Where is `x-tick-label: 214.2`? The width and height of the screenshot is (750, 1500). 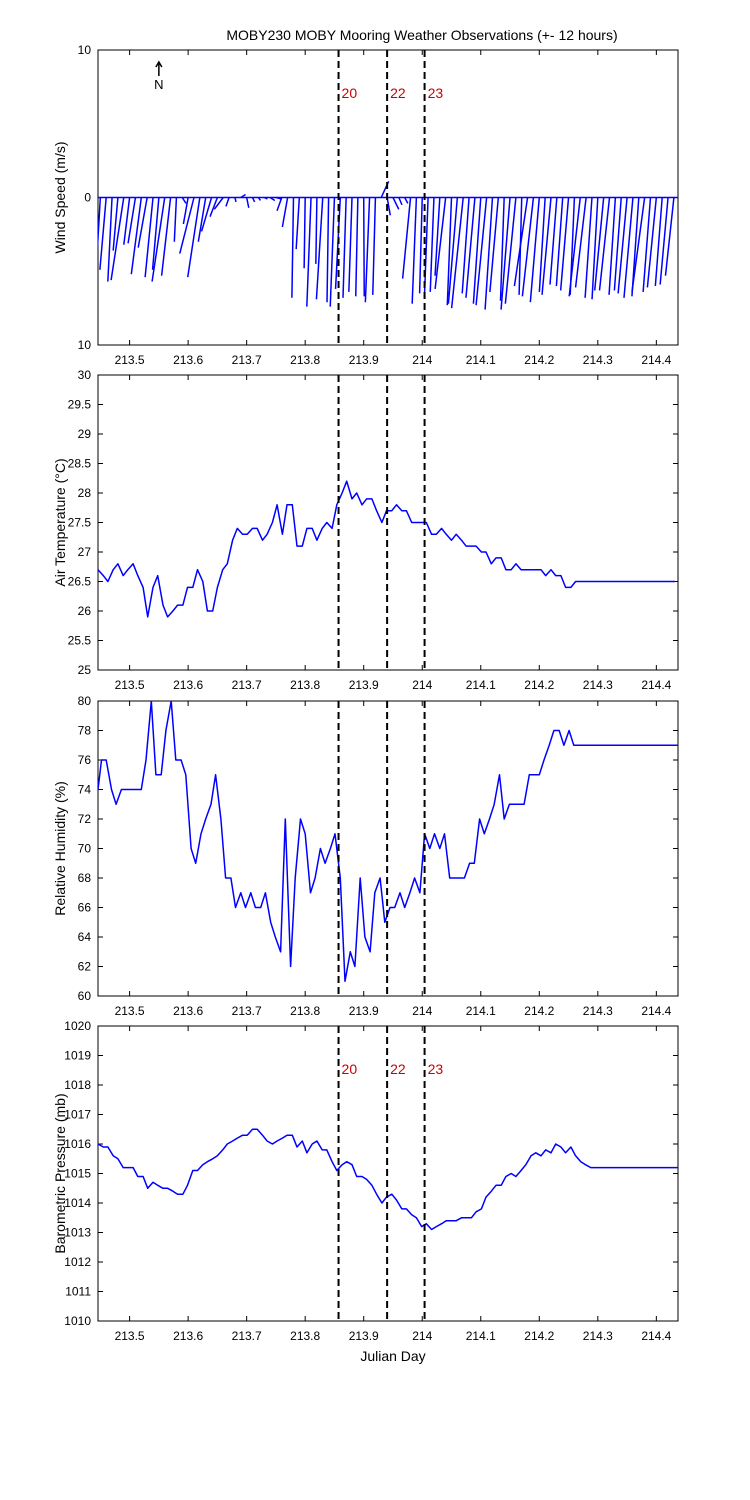 x-tick-label: 214.2 is located at coordinates (539, 360).